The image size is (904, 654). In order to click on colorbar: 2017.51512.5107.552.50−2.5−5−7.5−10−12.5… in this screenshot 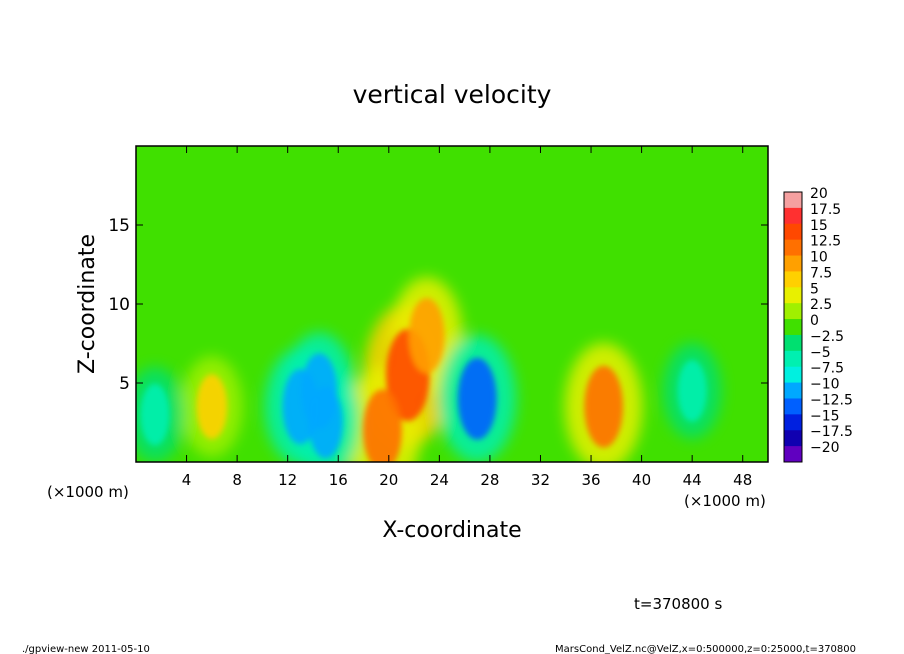, I will do `click(818, 324)`.